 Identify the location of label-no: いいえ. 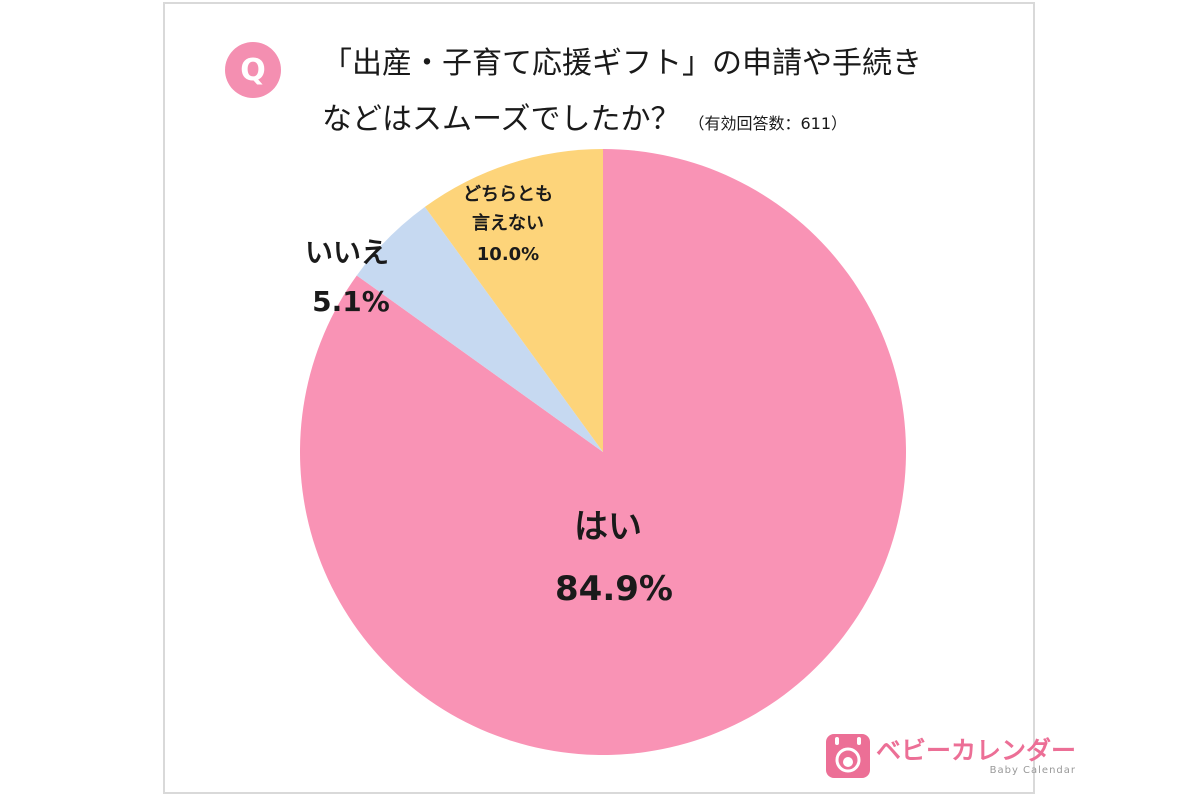
(347, 252).